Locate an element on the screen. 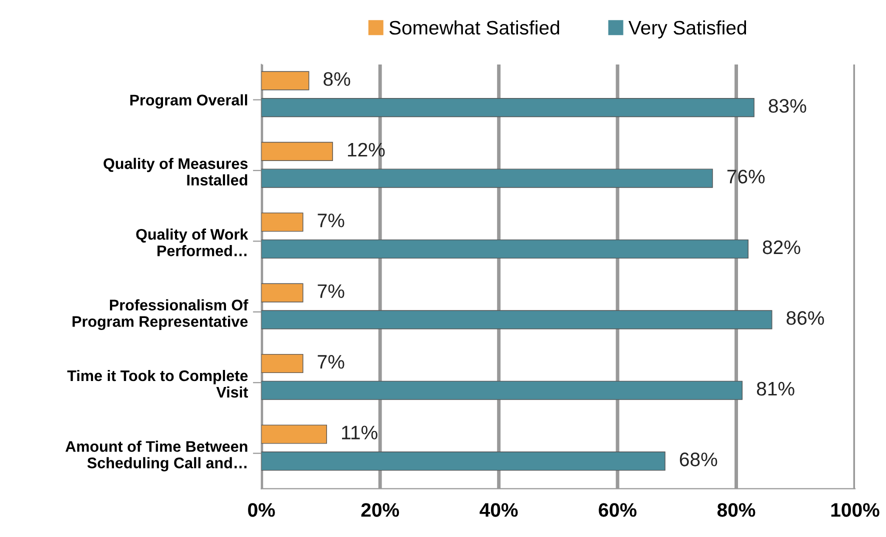 This screenshot has width=886, height=537. data-label: 68% is located at coordinates (699, 459).